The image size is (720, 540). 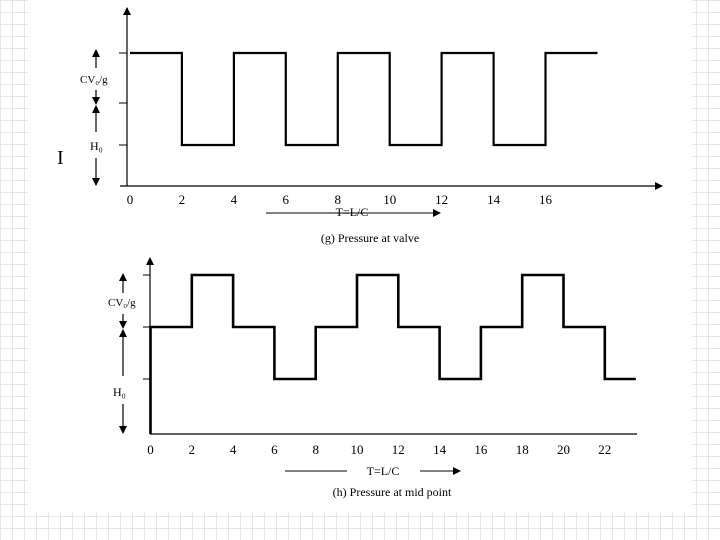 I want to click on chart-h-x-tick-label: 6, so click(x=274, y=449).